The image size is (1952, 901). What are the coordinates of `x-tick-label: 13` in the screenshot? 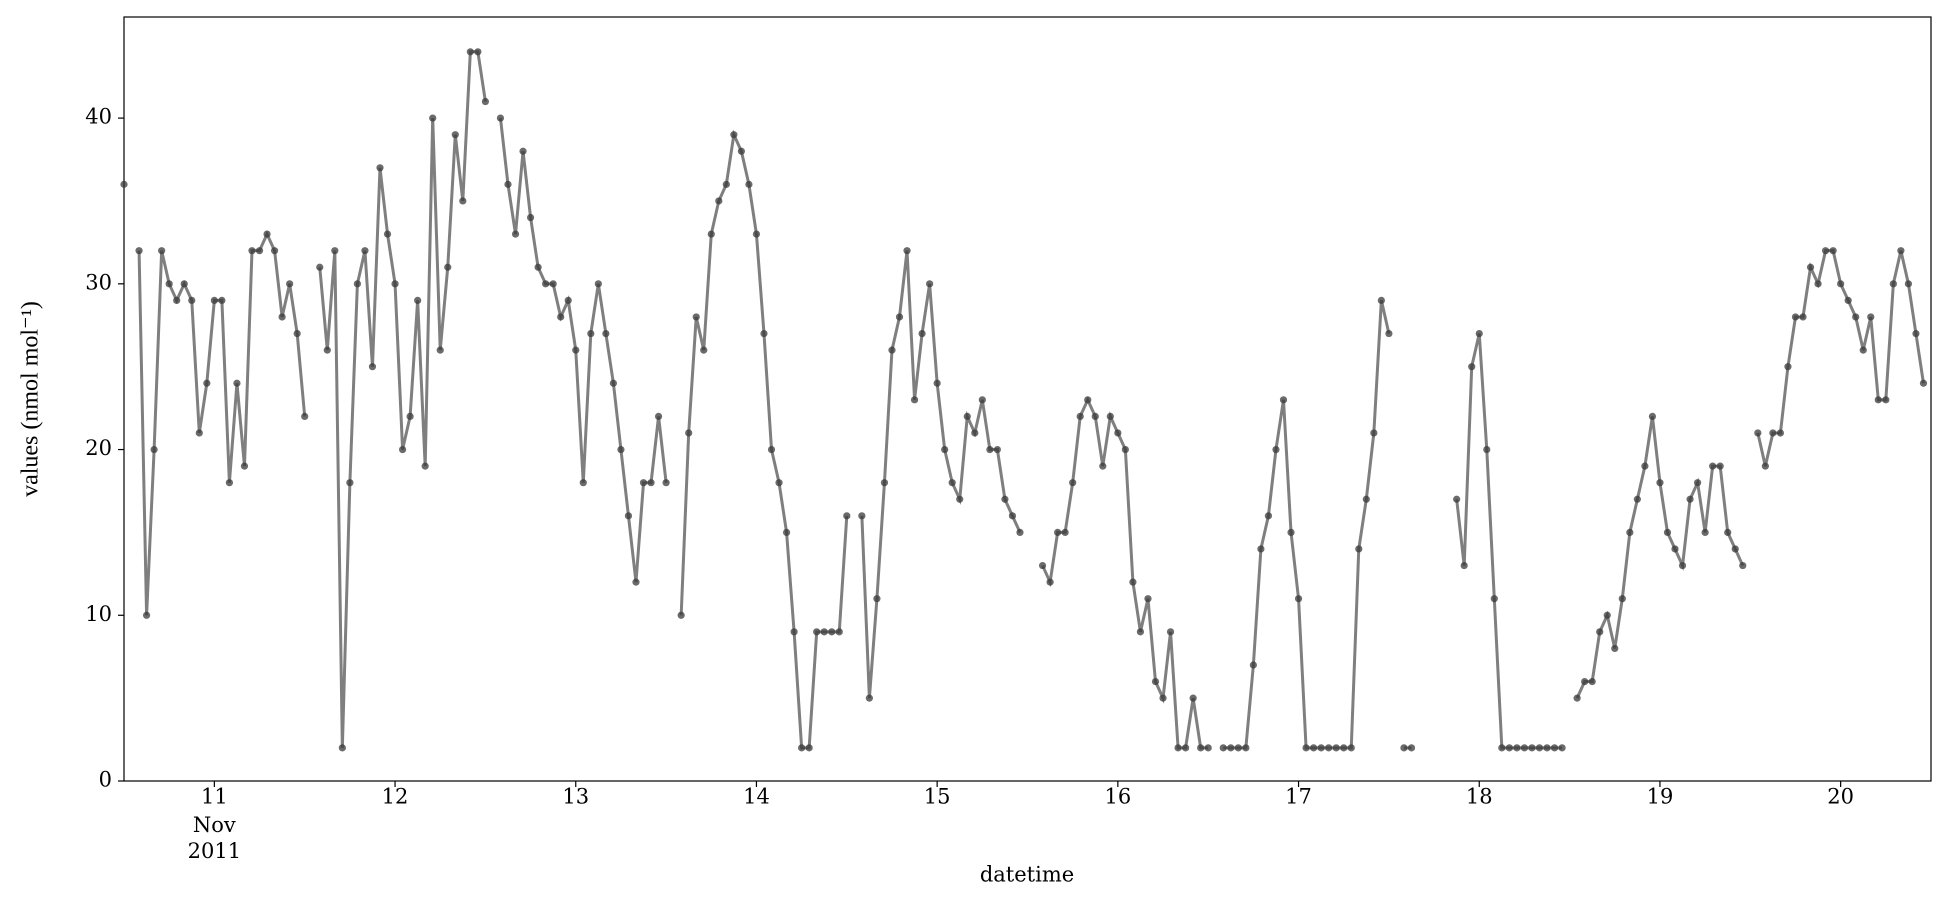 It's located at (575, 797).